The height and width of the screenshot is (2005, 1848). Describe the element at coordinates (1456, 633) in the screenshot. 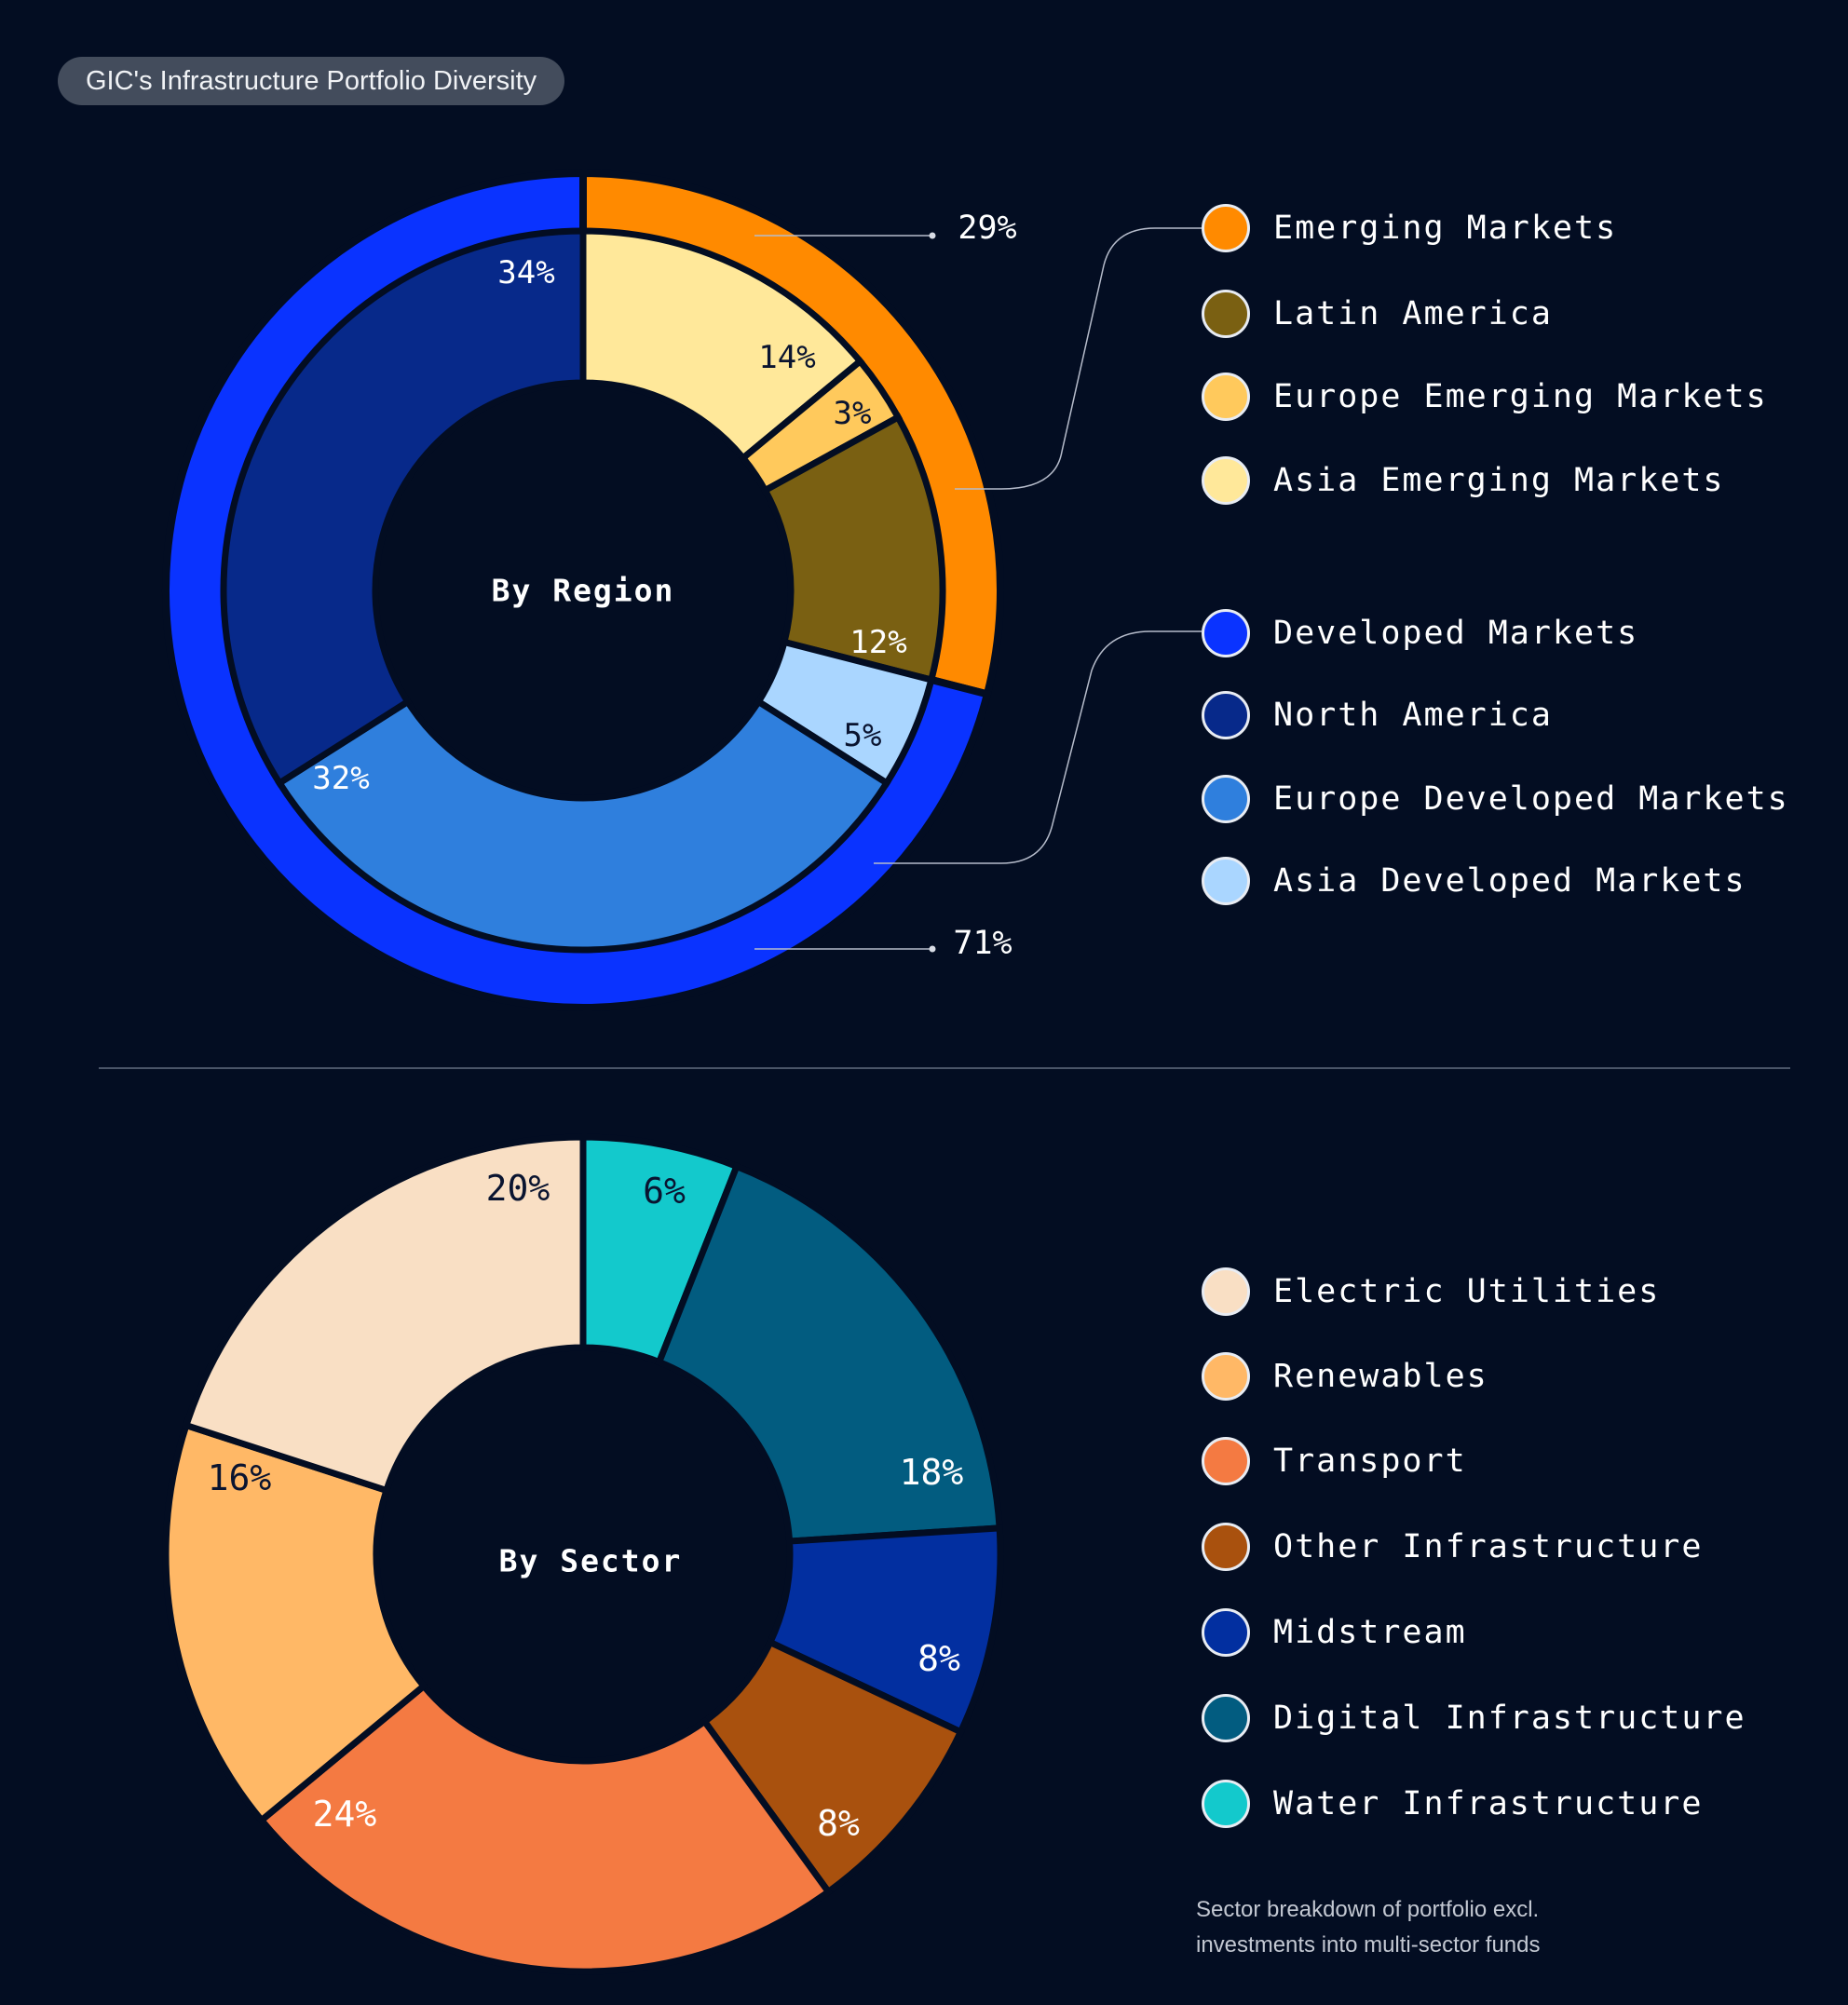

I see `legend-label: Developed Markets` at that location.